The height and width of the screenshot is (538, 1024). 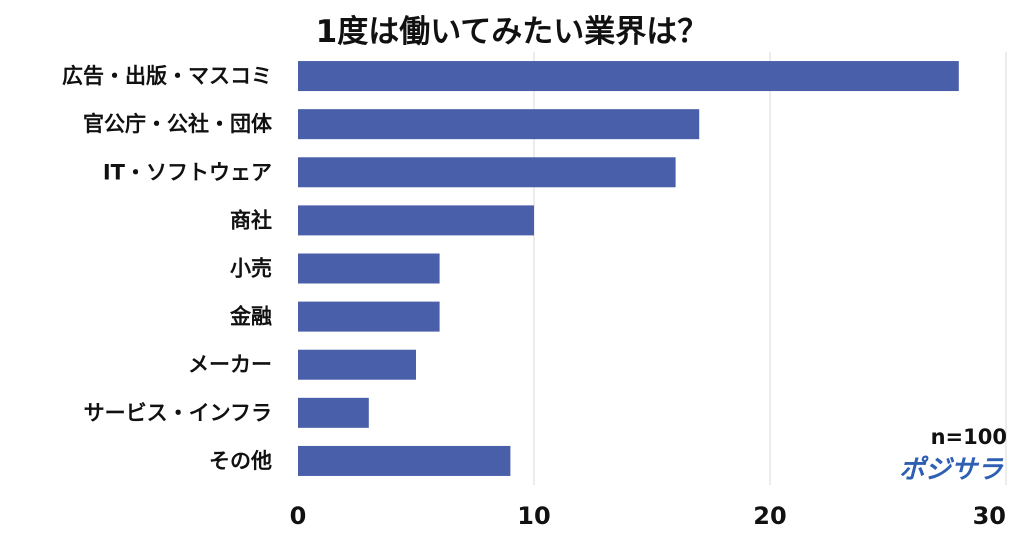 What do you see at coordinates (769, 516) in the screenshot?
I see `x-tick-label: 20` at bounding box center [769, 516].